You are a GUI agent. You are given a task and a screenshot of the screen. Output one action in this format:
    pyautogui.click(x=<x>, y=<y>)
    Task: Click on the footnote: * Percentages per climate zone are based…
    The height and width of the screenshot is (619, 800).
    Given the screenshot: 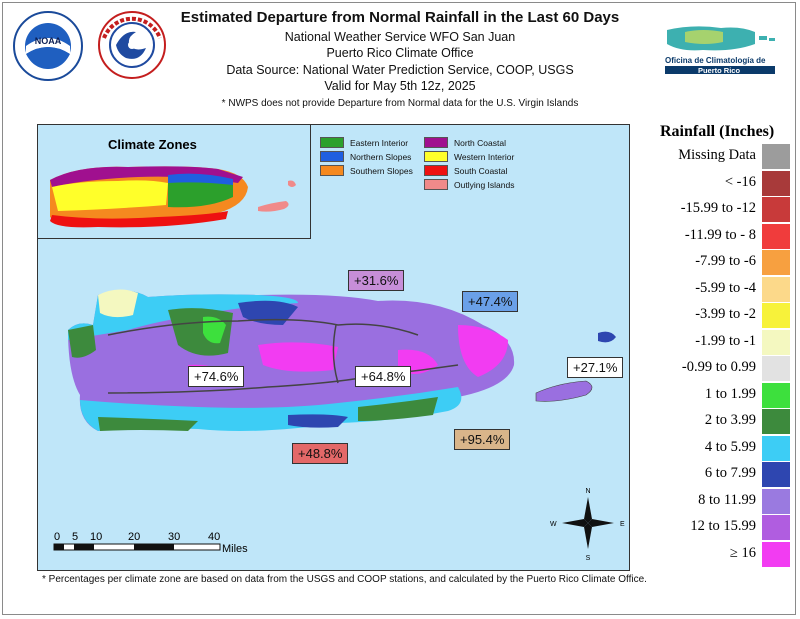 What is the action you would take?
    pyautogui.click(x=344, y=579)
    